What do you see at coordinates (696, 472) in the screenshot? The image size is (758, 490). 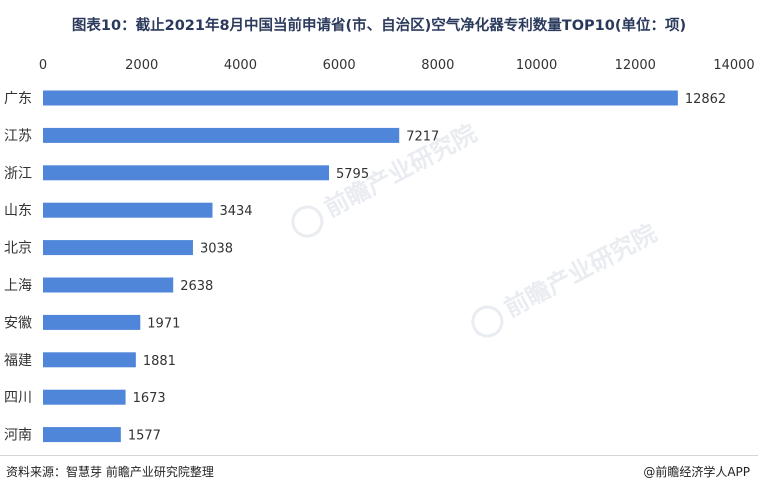 I see `publisher-credit: @前瞻经济学人APP` at bounding box center [696, 472].